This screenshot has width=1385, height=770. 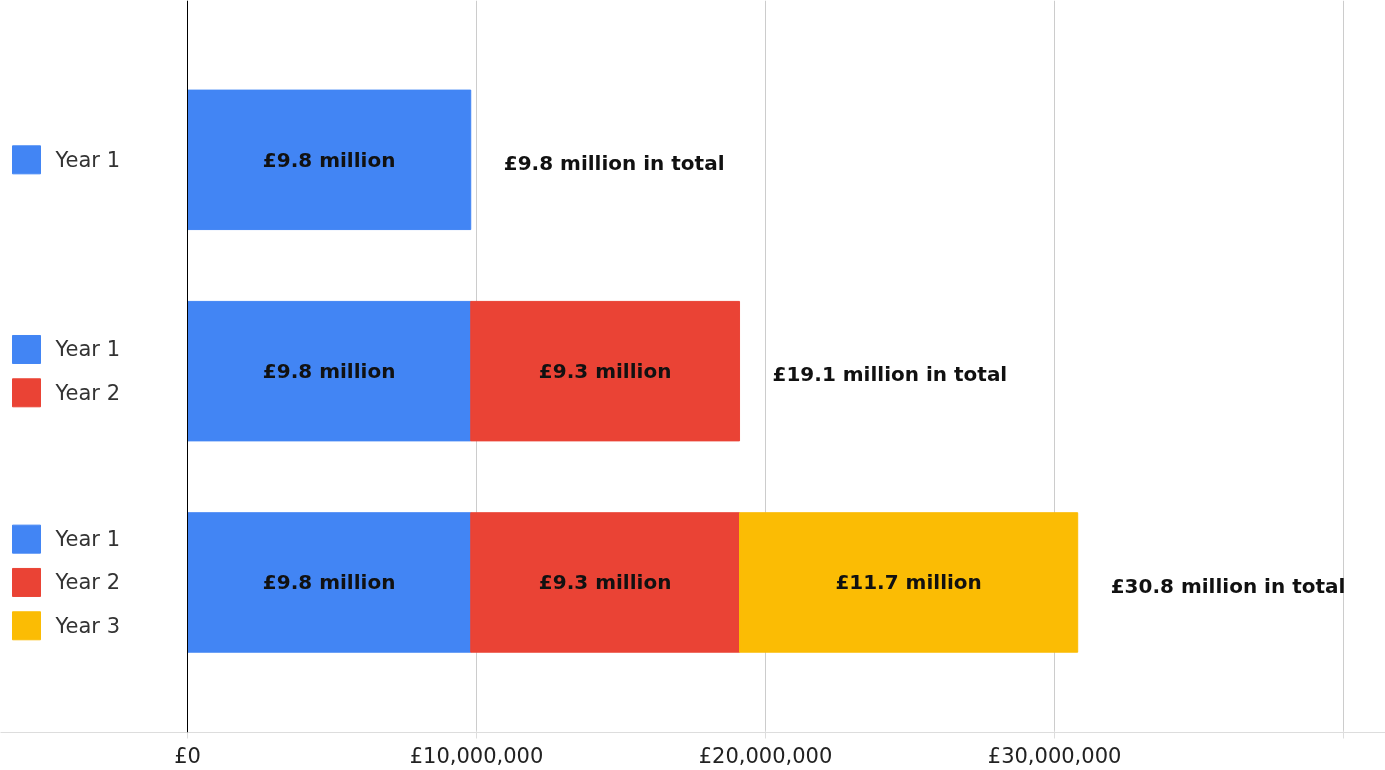 I want to click on x-tick-label: £0, so click(x=187, y=755).